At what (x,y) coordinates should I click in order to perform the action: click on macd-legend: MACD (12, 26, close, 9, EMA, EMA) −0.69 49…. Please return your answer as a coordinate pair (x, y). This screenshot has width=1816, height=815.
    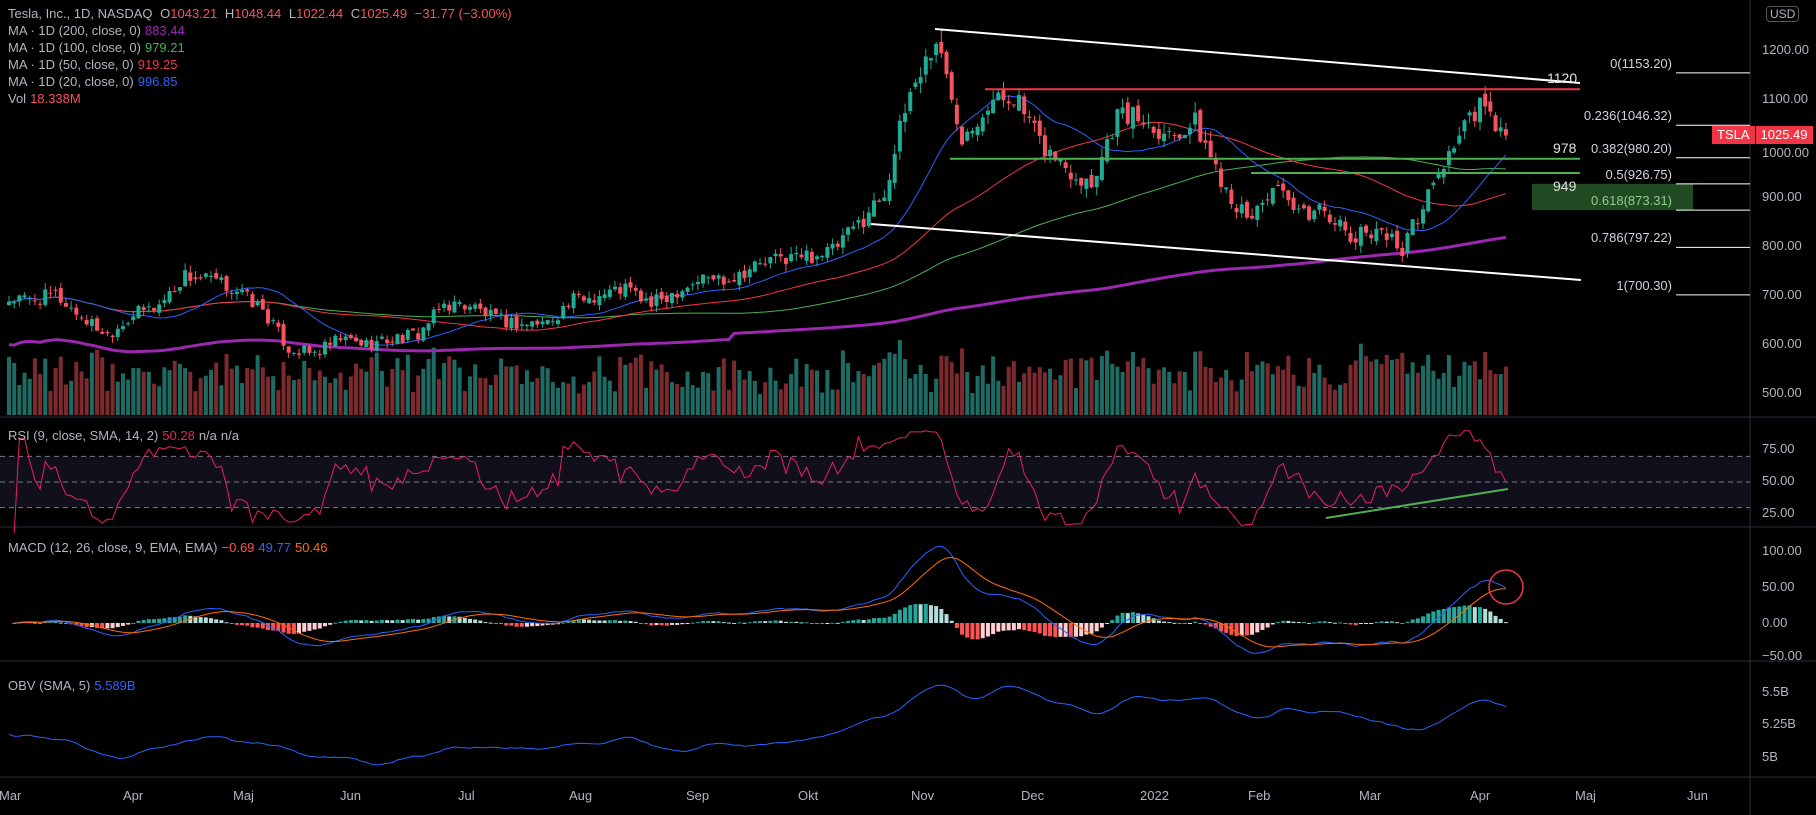
    Looking at the image, I should click on (170, 547).